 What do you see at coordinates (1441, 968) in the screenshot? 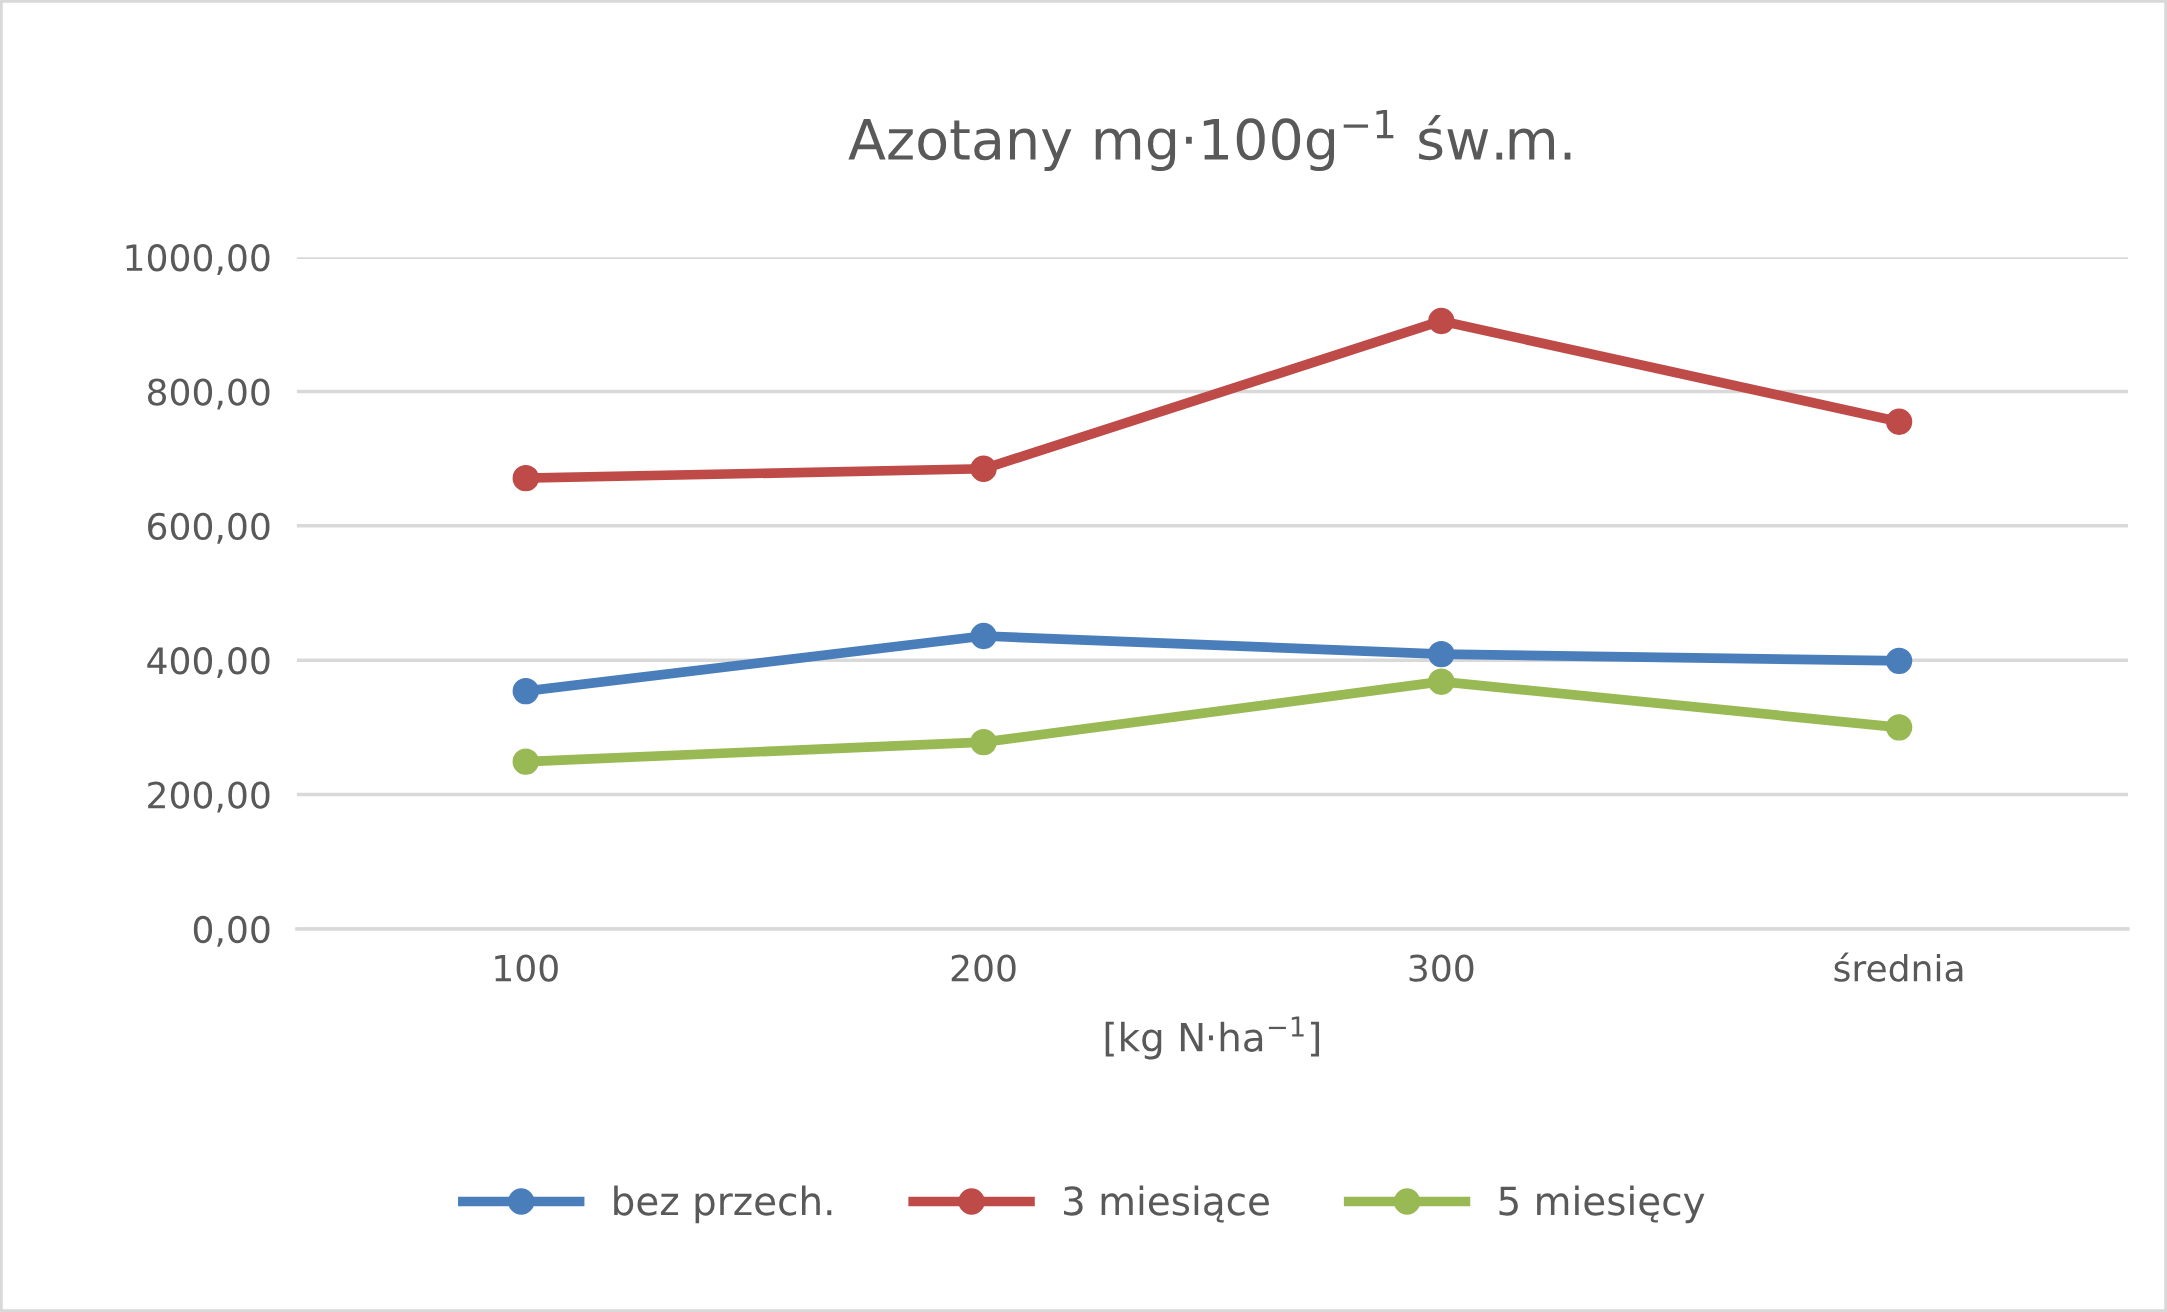
I see `x-tick-label: 300` at bounding box center [1441, 968].